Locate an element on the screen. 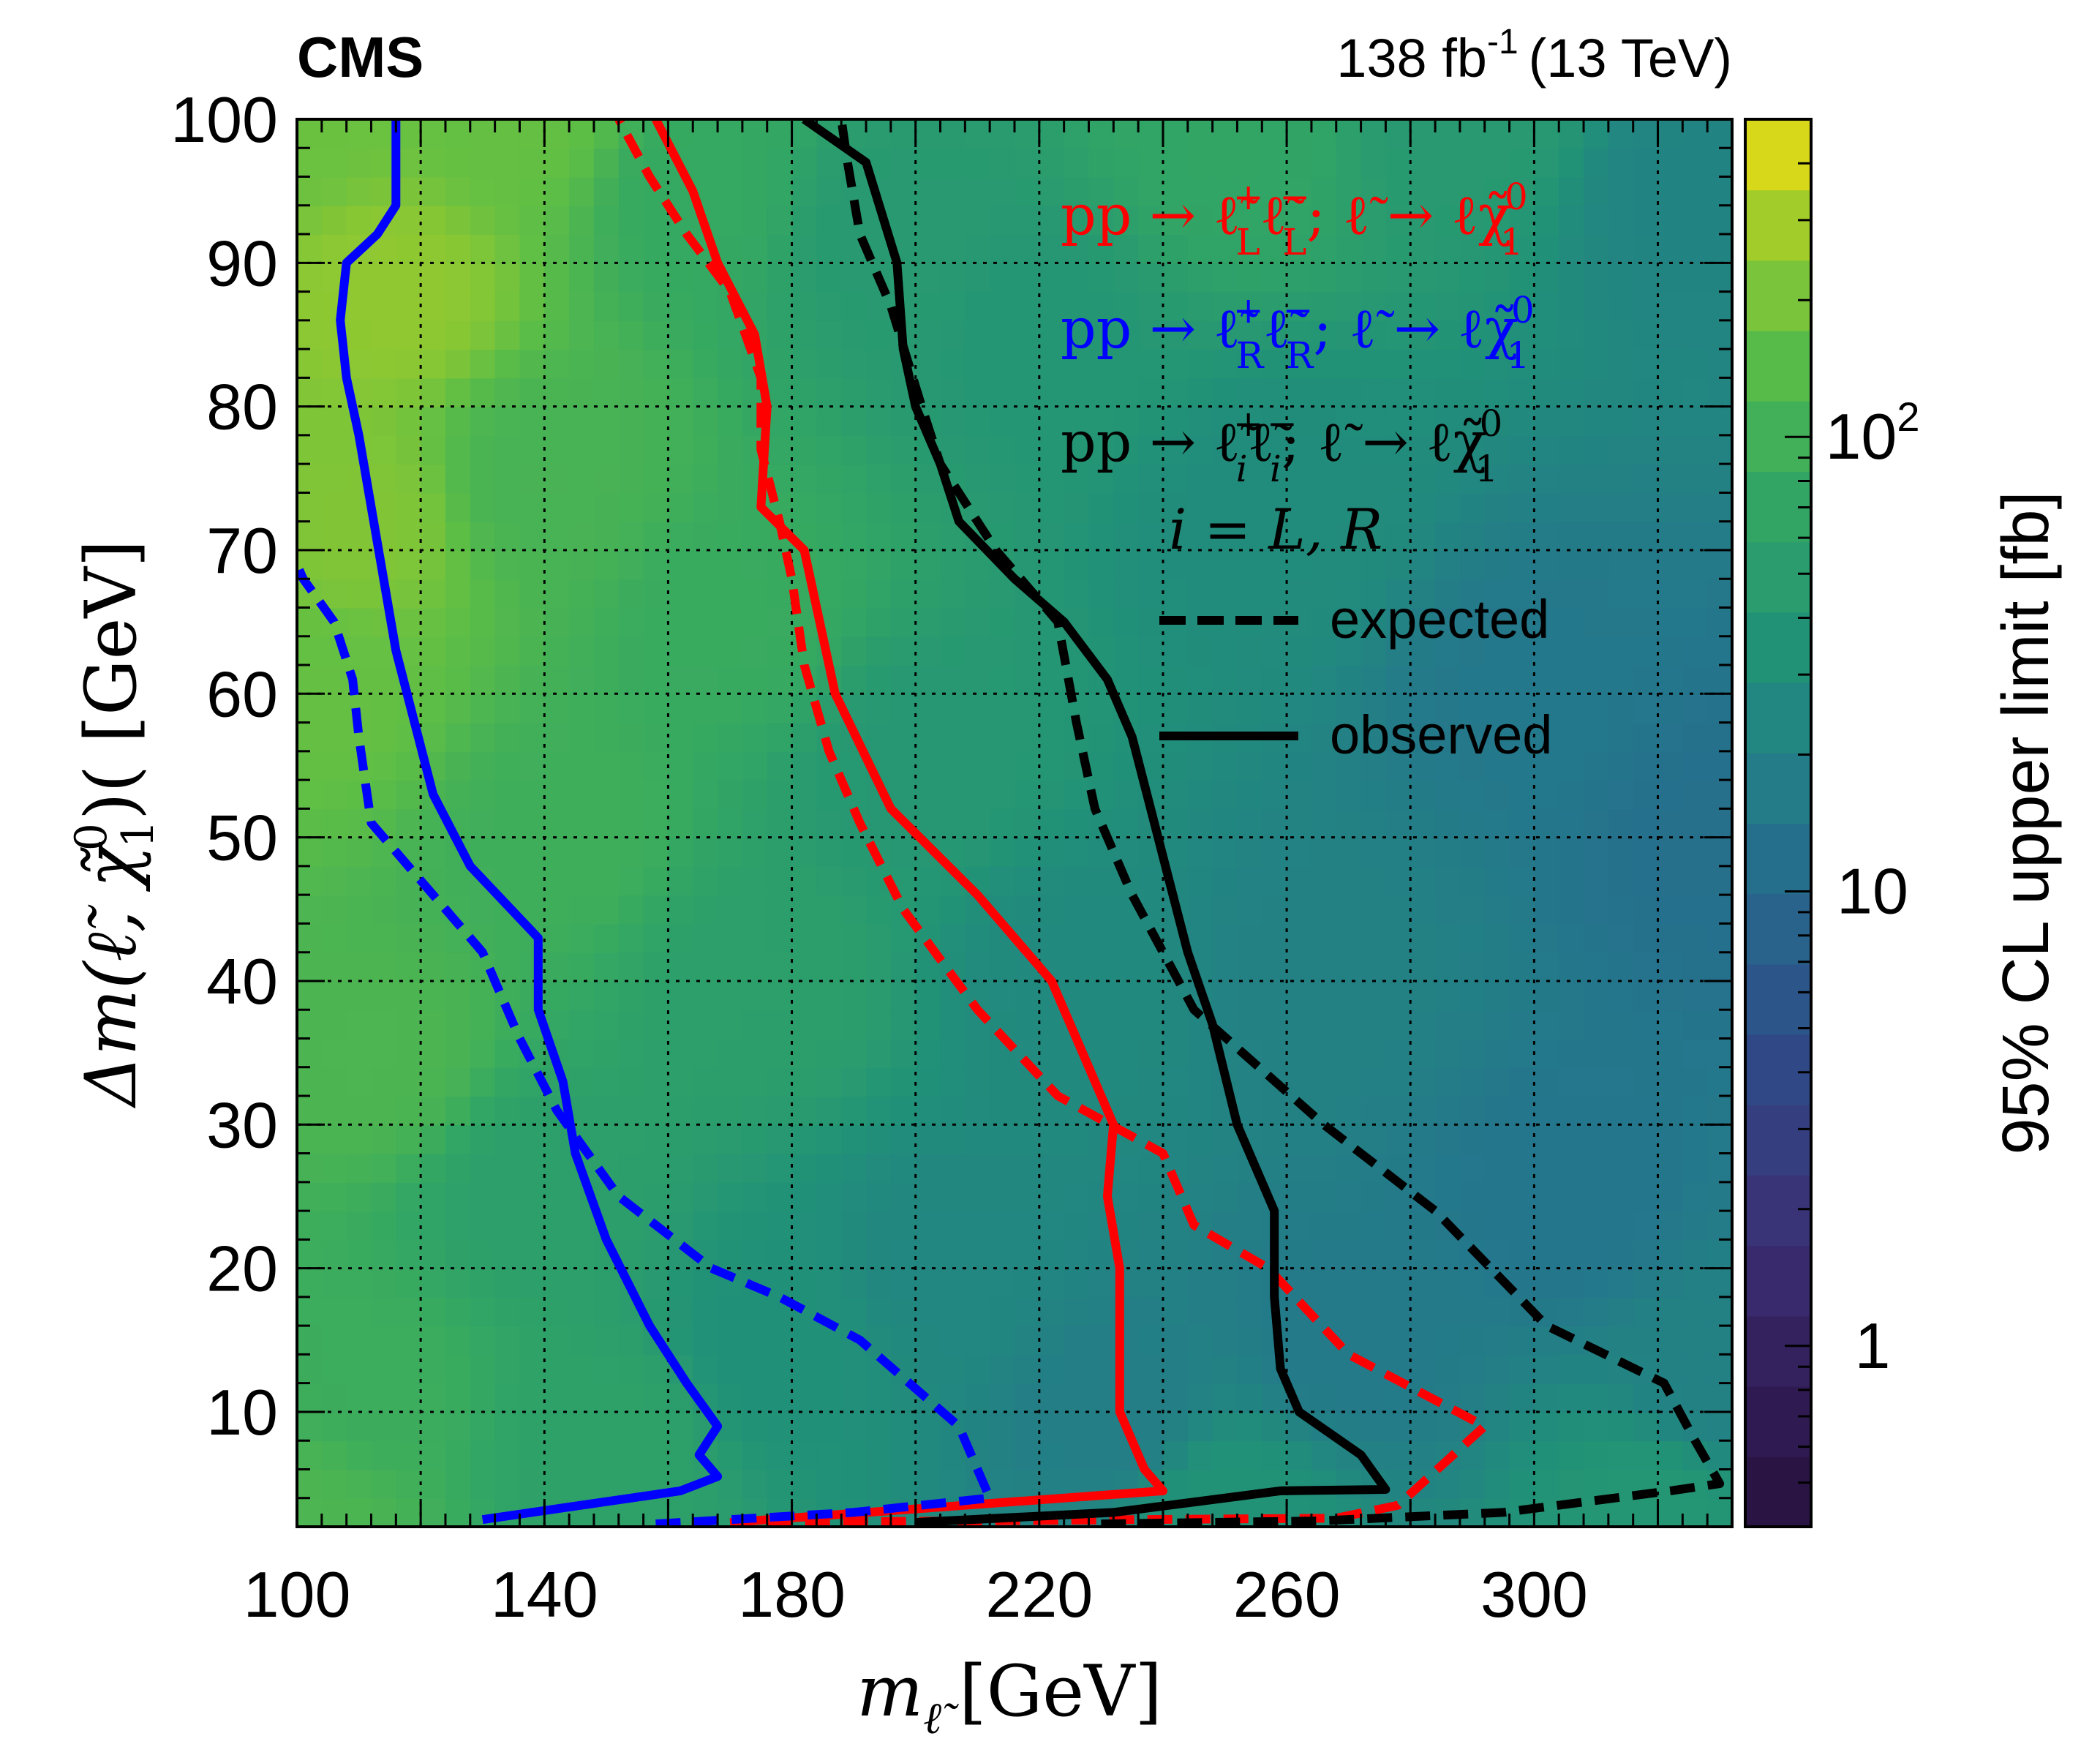 The width and height of the screenshot is (2100, 1755). color-bar-band is located at coordinates (1778, 577).